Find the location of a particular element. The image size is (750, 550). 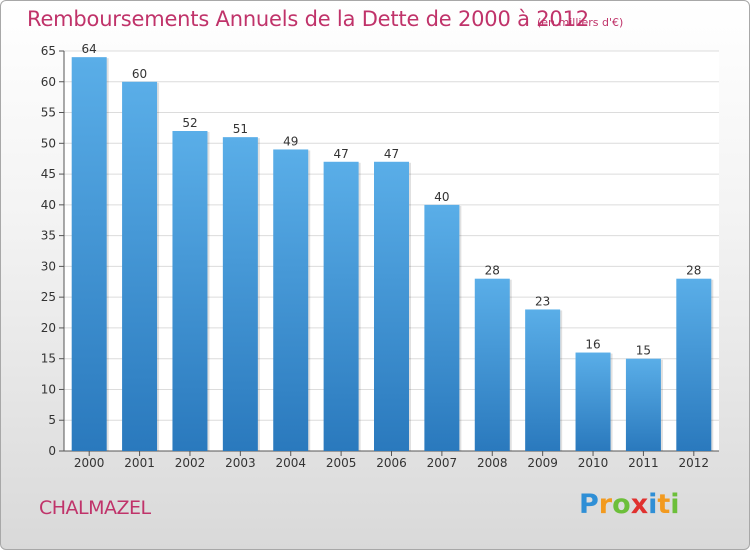

bar-value-label: 23 is located at coordinates (542, 301).